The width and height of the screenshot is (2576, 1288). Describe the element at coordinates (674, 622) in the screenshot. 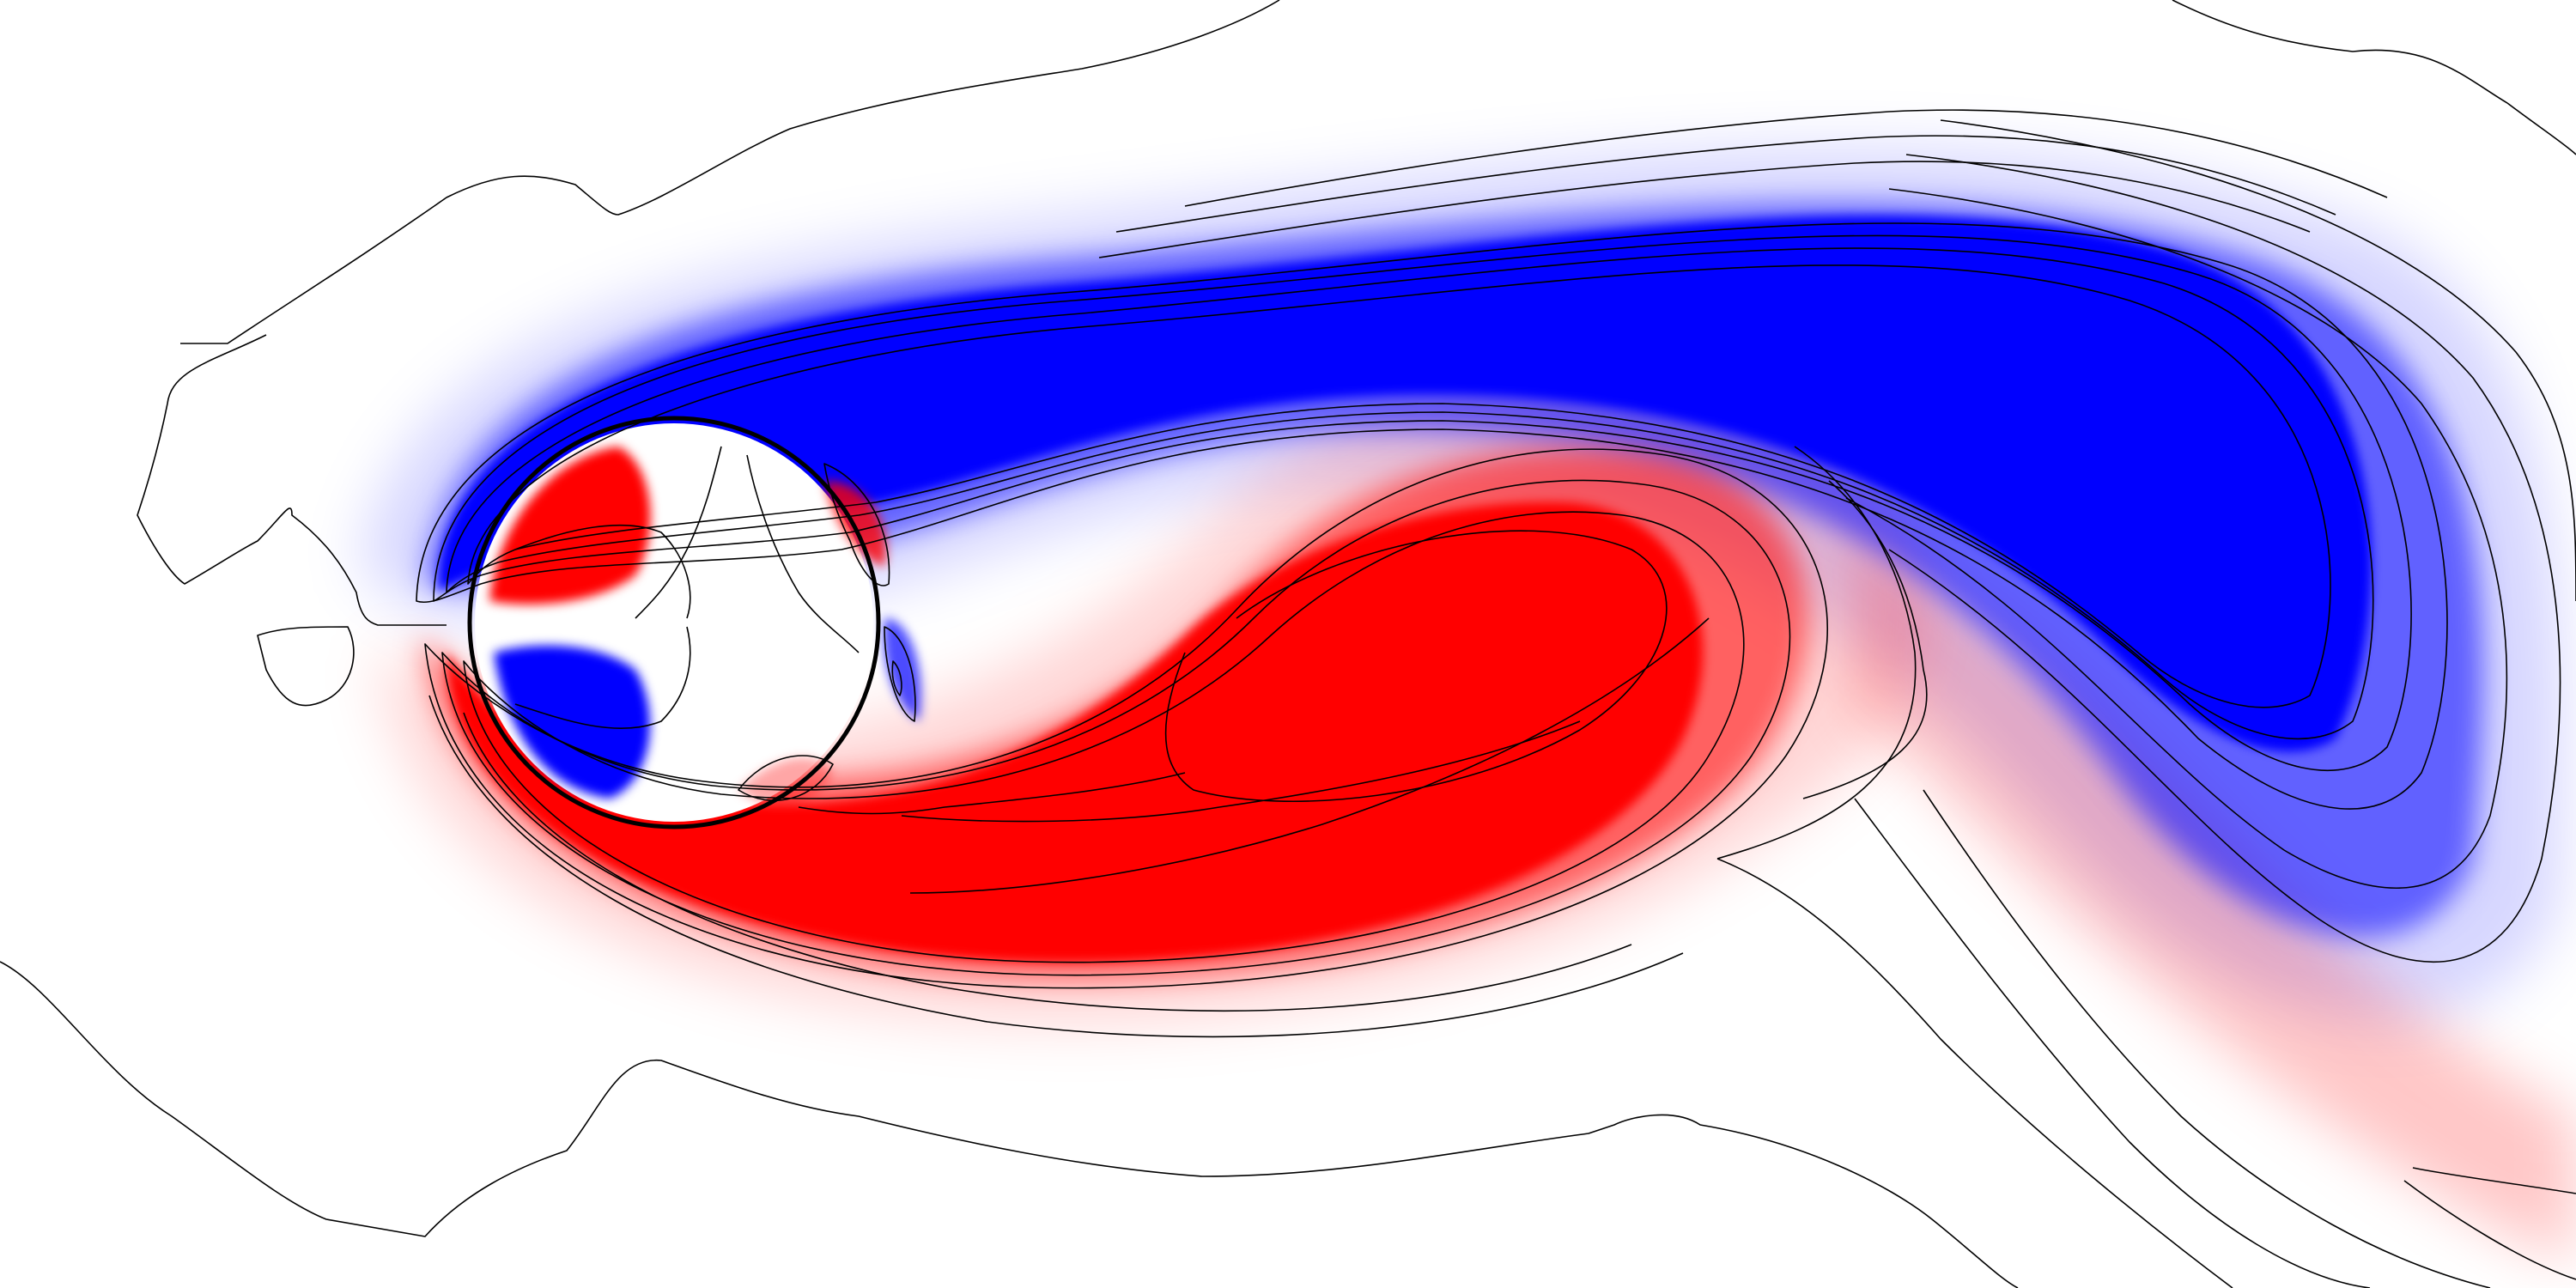

I see `cylinder-outline` at that location.